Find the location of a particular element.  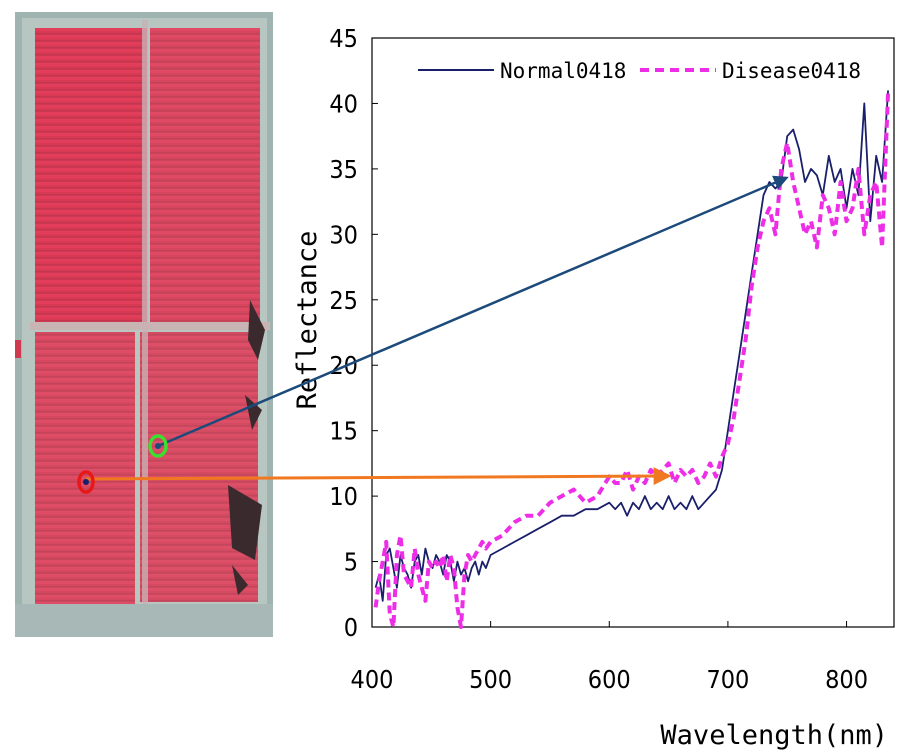

x-tick-label: 400 is located at coordinates (372, 679).